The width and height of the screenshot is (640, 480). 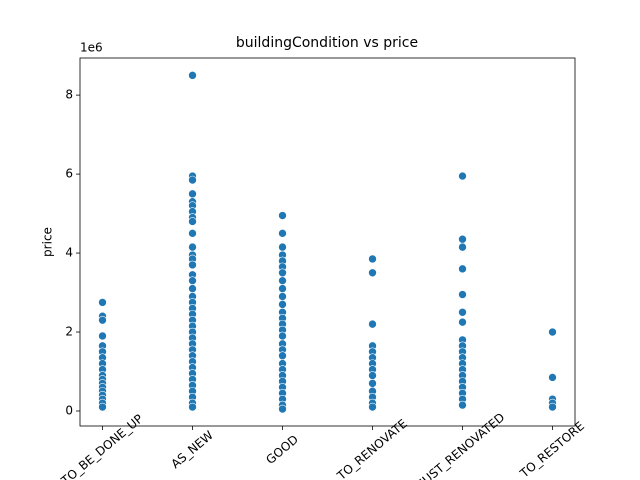 I want to click on x-tick-label: TO_BE_DONE_UP, so click(x=102, y=446).